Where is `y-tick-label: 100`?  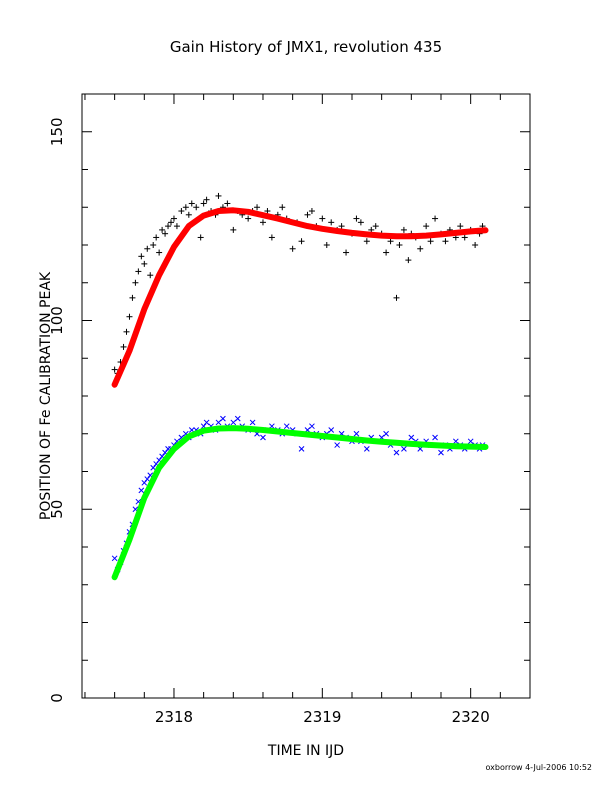 y-tick-label: 100 is located at coordinates (57, 320).